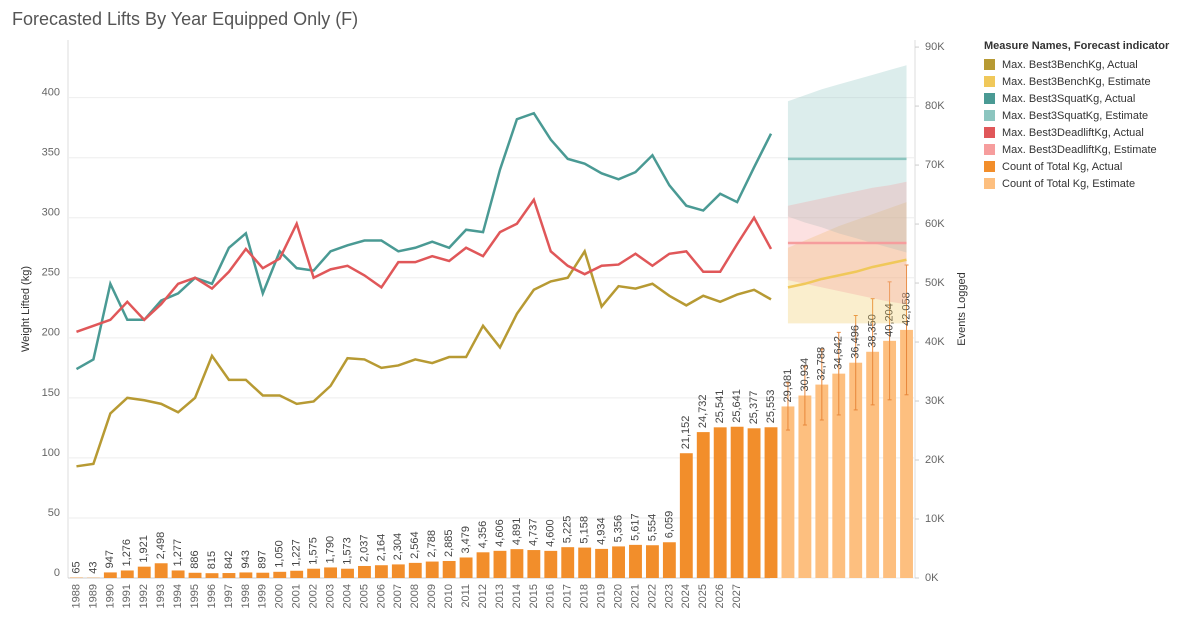 This screenshot has height=619, width=1180. What do you see at coordinates (51, 393) in the screenshot?
I see `y-tick-label: 150` at bounding box center [51, 393].